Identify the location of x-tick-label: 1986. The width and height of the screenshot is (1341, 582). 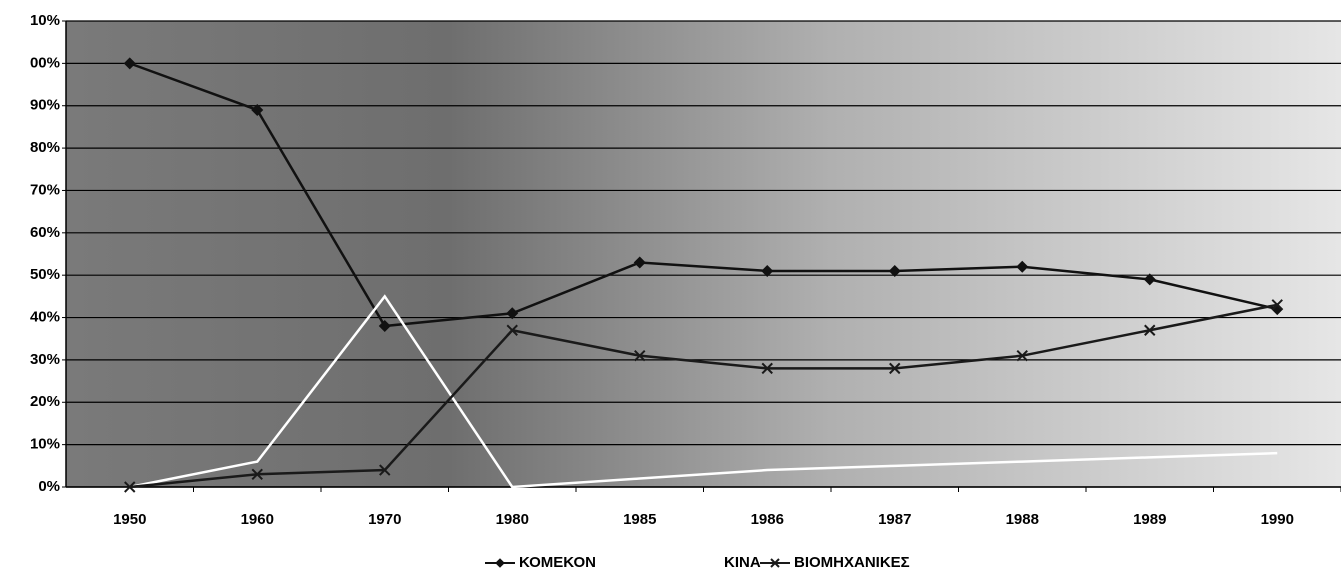
(767, 519).